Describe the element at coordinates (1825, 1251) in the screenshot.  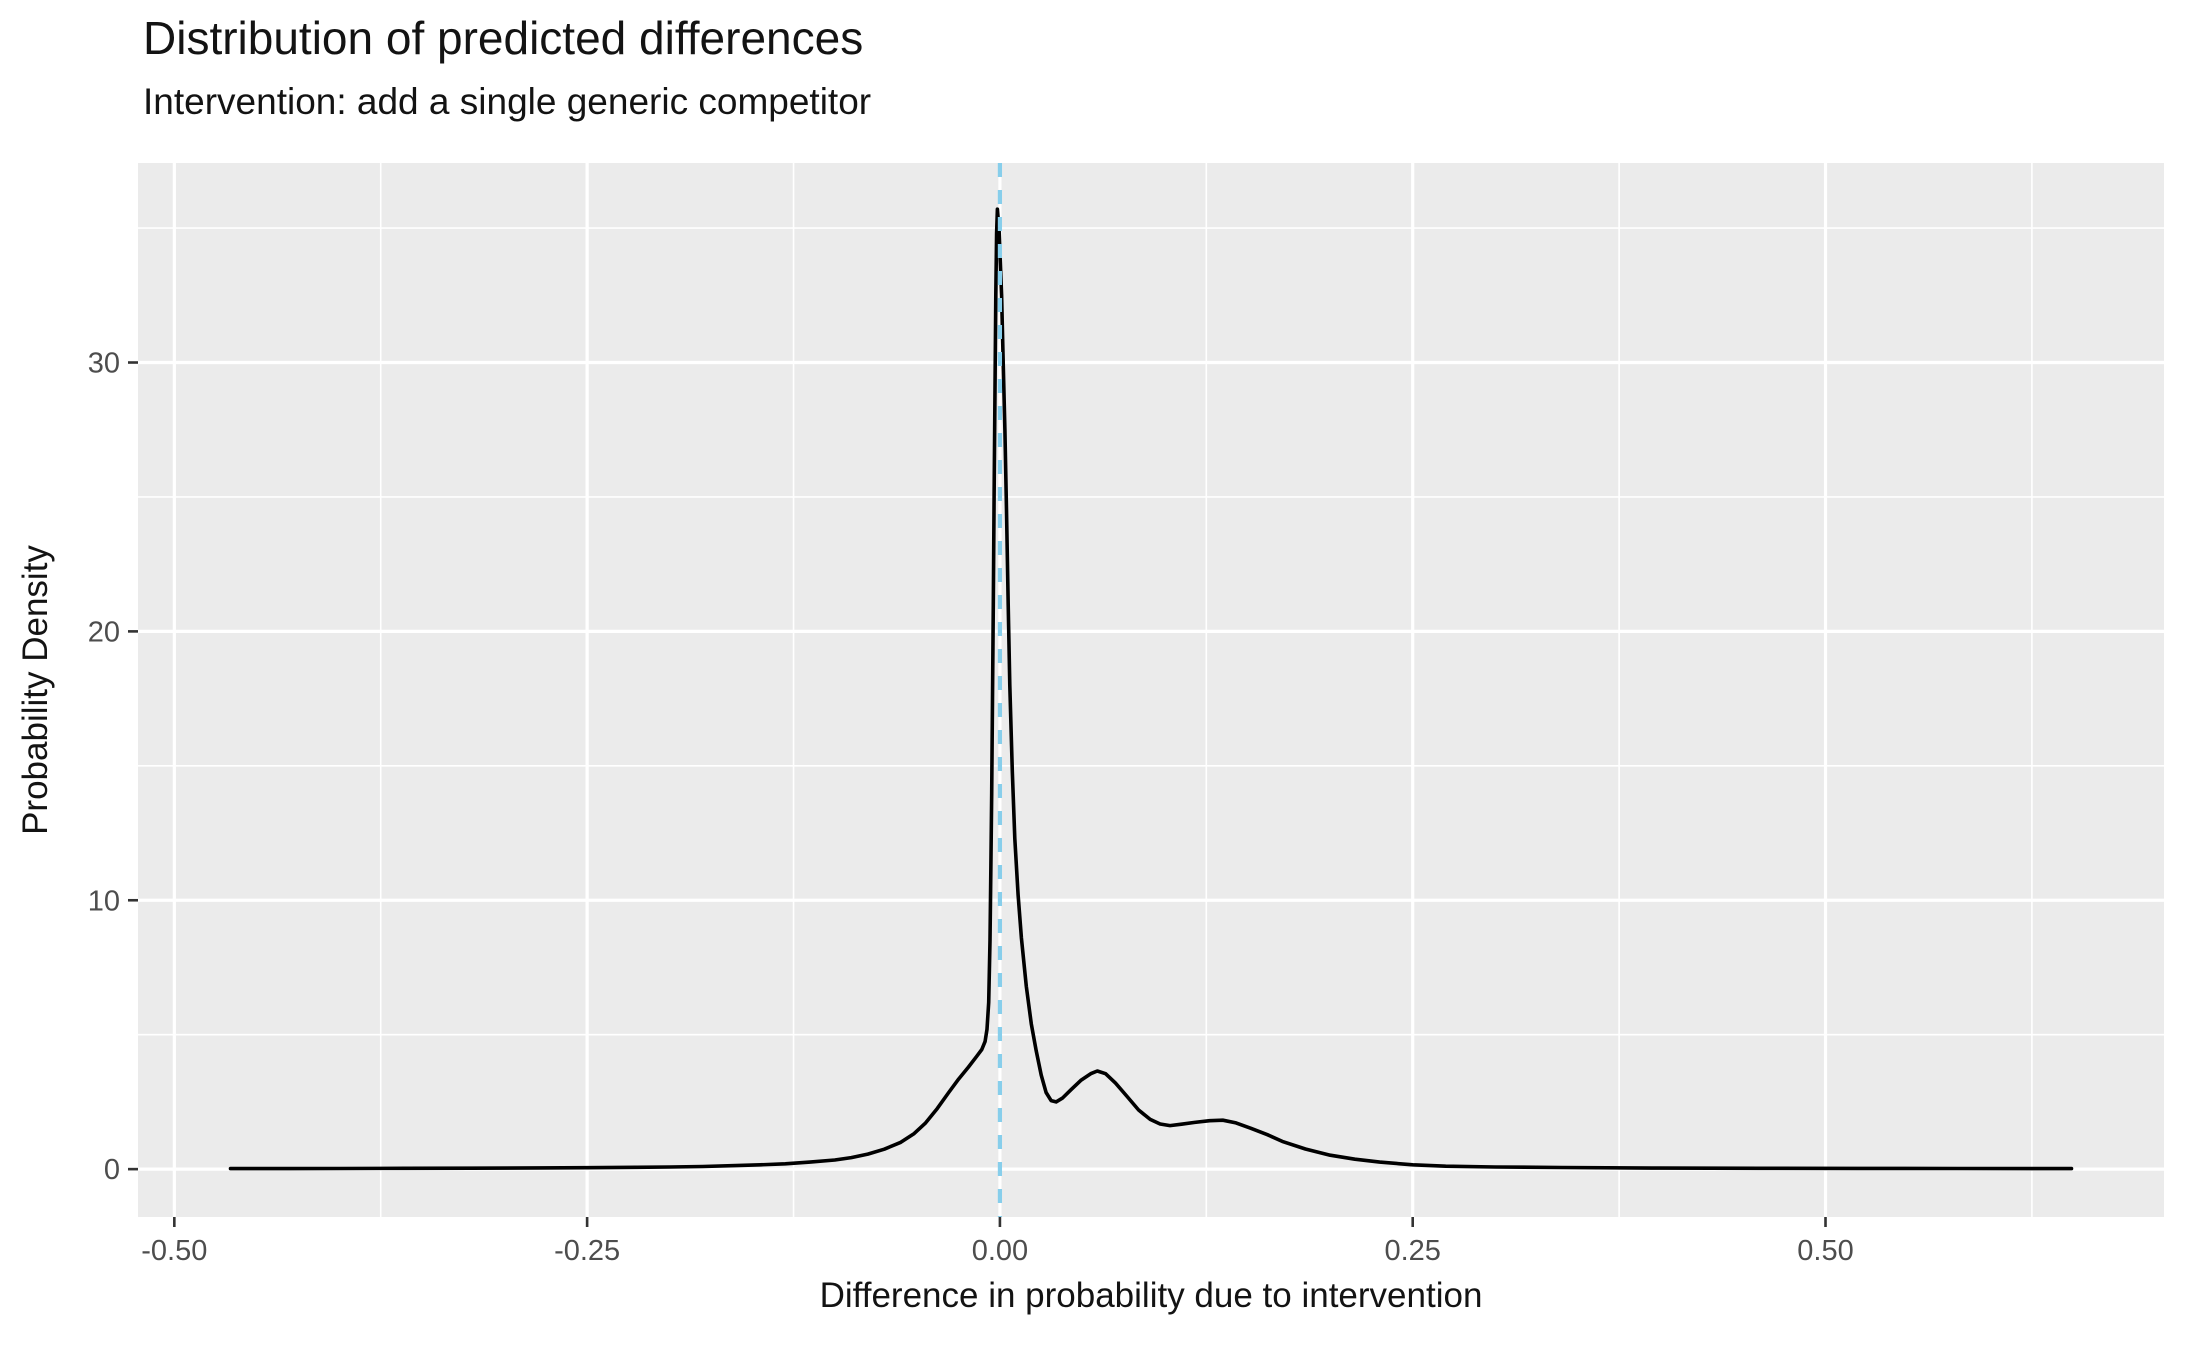
I see `x-tick-label: 0.50` at that location.